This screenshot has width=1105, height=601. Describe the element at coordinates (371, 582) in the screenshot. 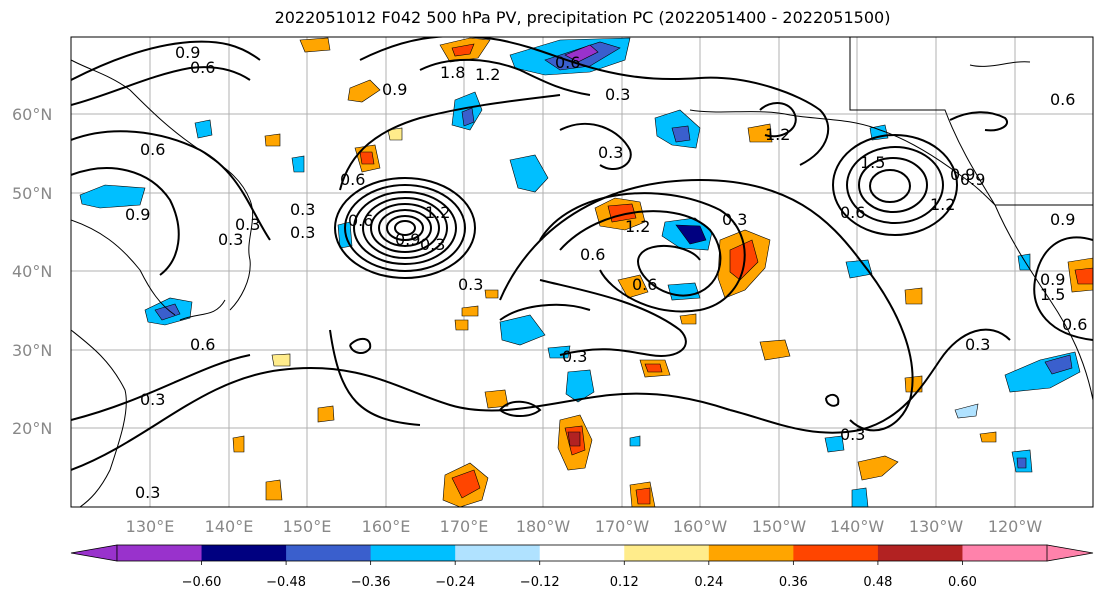

I see `colorbar-tick-label: −0.36` at that location.